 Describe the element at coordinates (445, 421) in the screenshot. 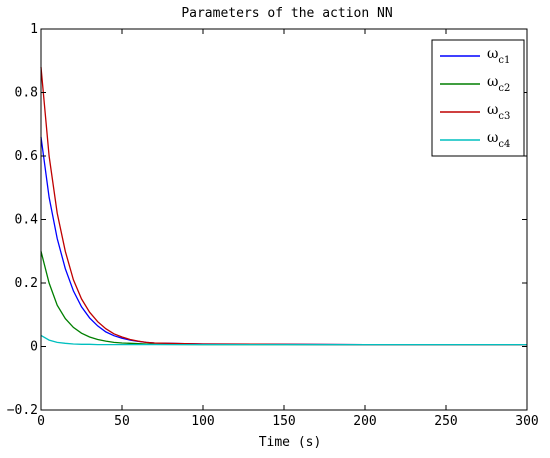

I see `x-tick-label: 250` at that location.